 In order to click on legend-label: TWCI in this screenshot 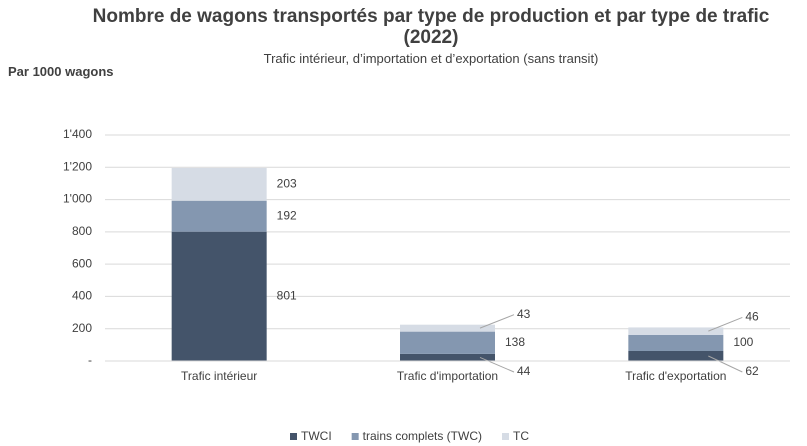, I will do `click(316, 436)`.